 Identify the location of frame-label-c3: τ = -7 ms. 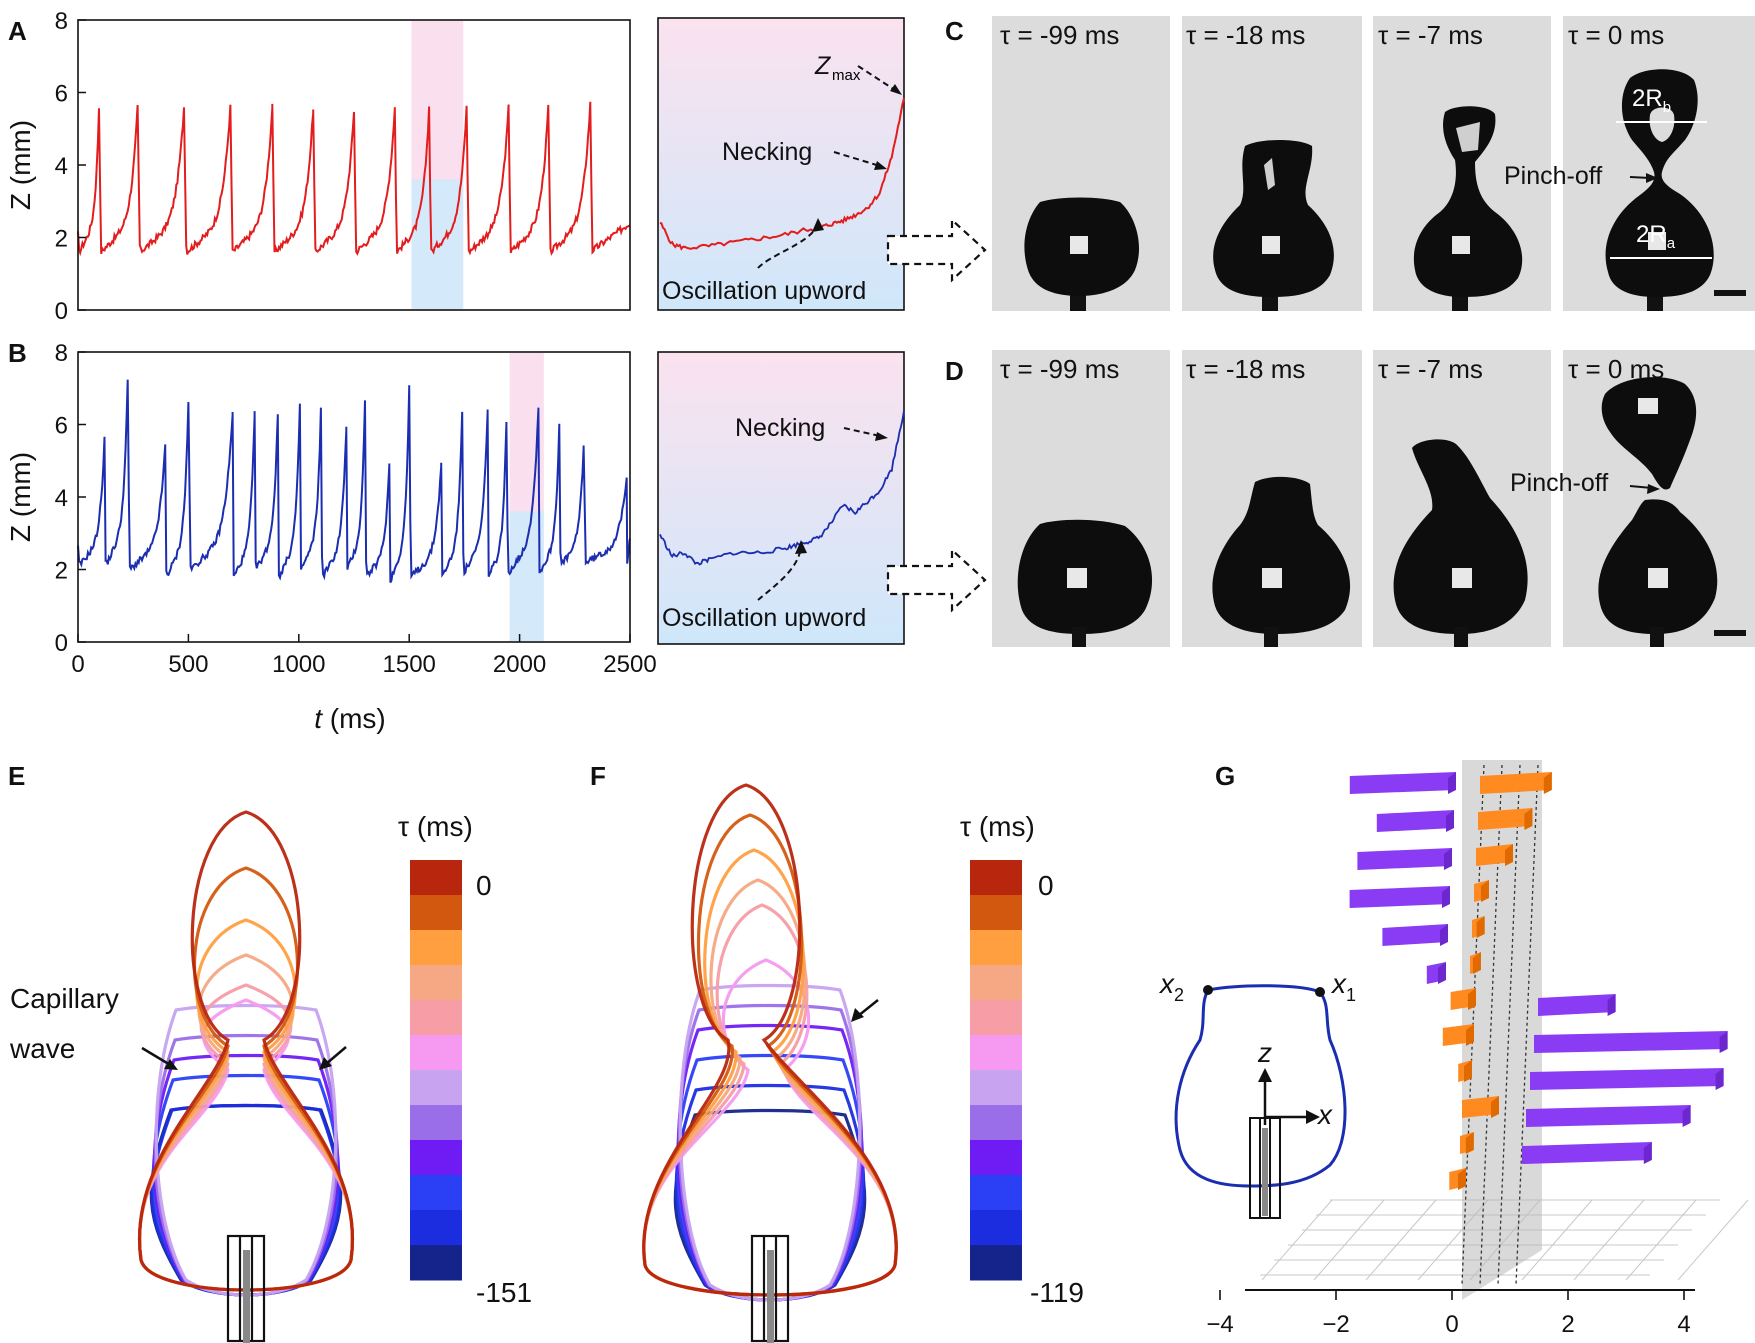
(1430, 35).